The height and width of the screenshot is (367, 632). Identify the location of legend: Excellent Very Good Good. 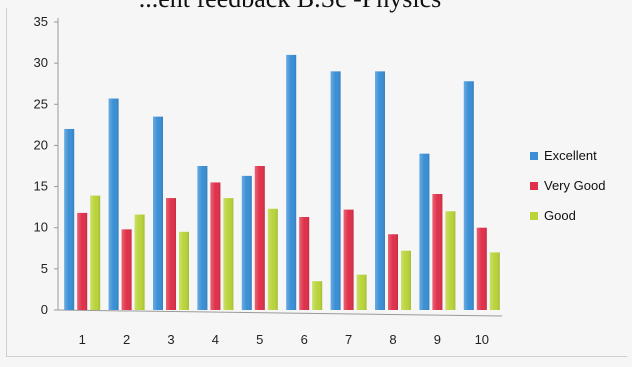
(567, 185).